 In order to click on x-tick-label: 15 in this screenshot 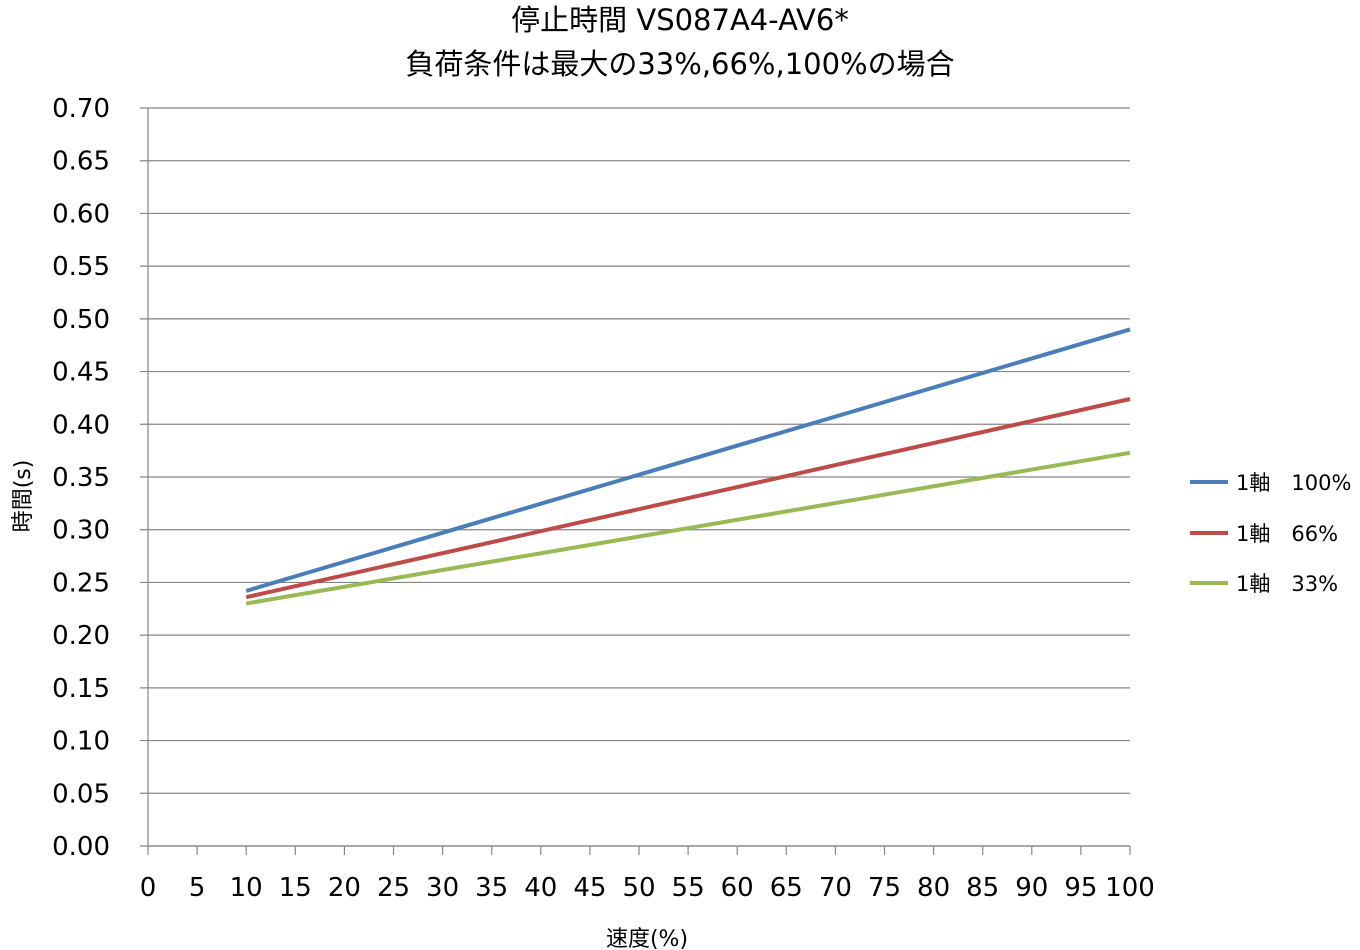, I will do `click(295, 888)`.